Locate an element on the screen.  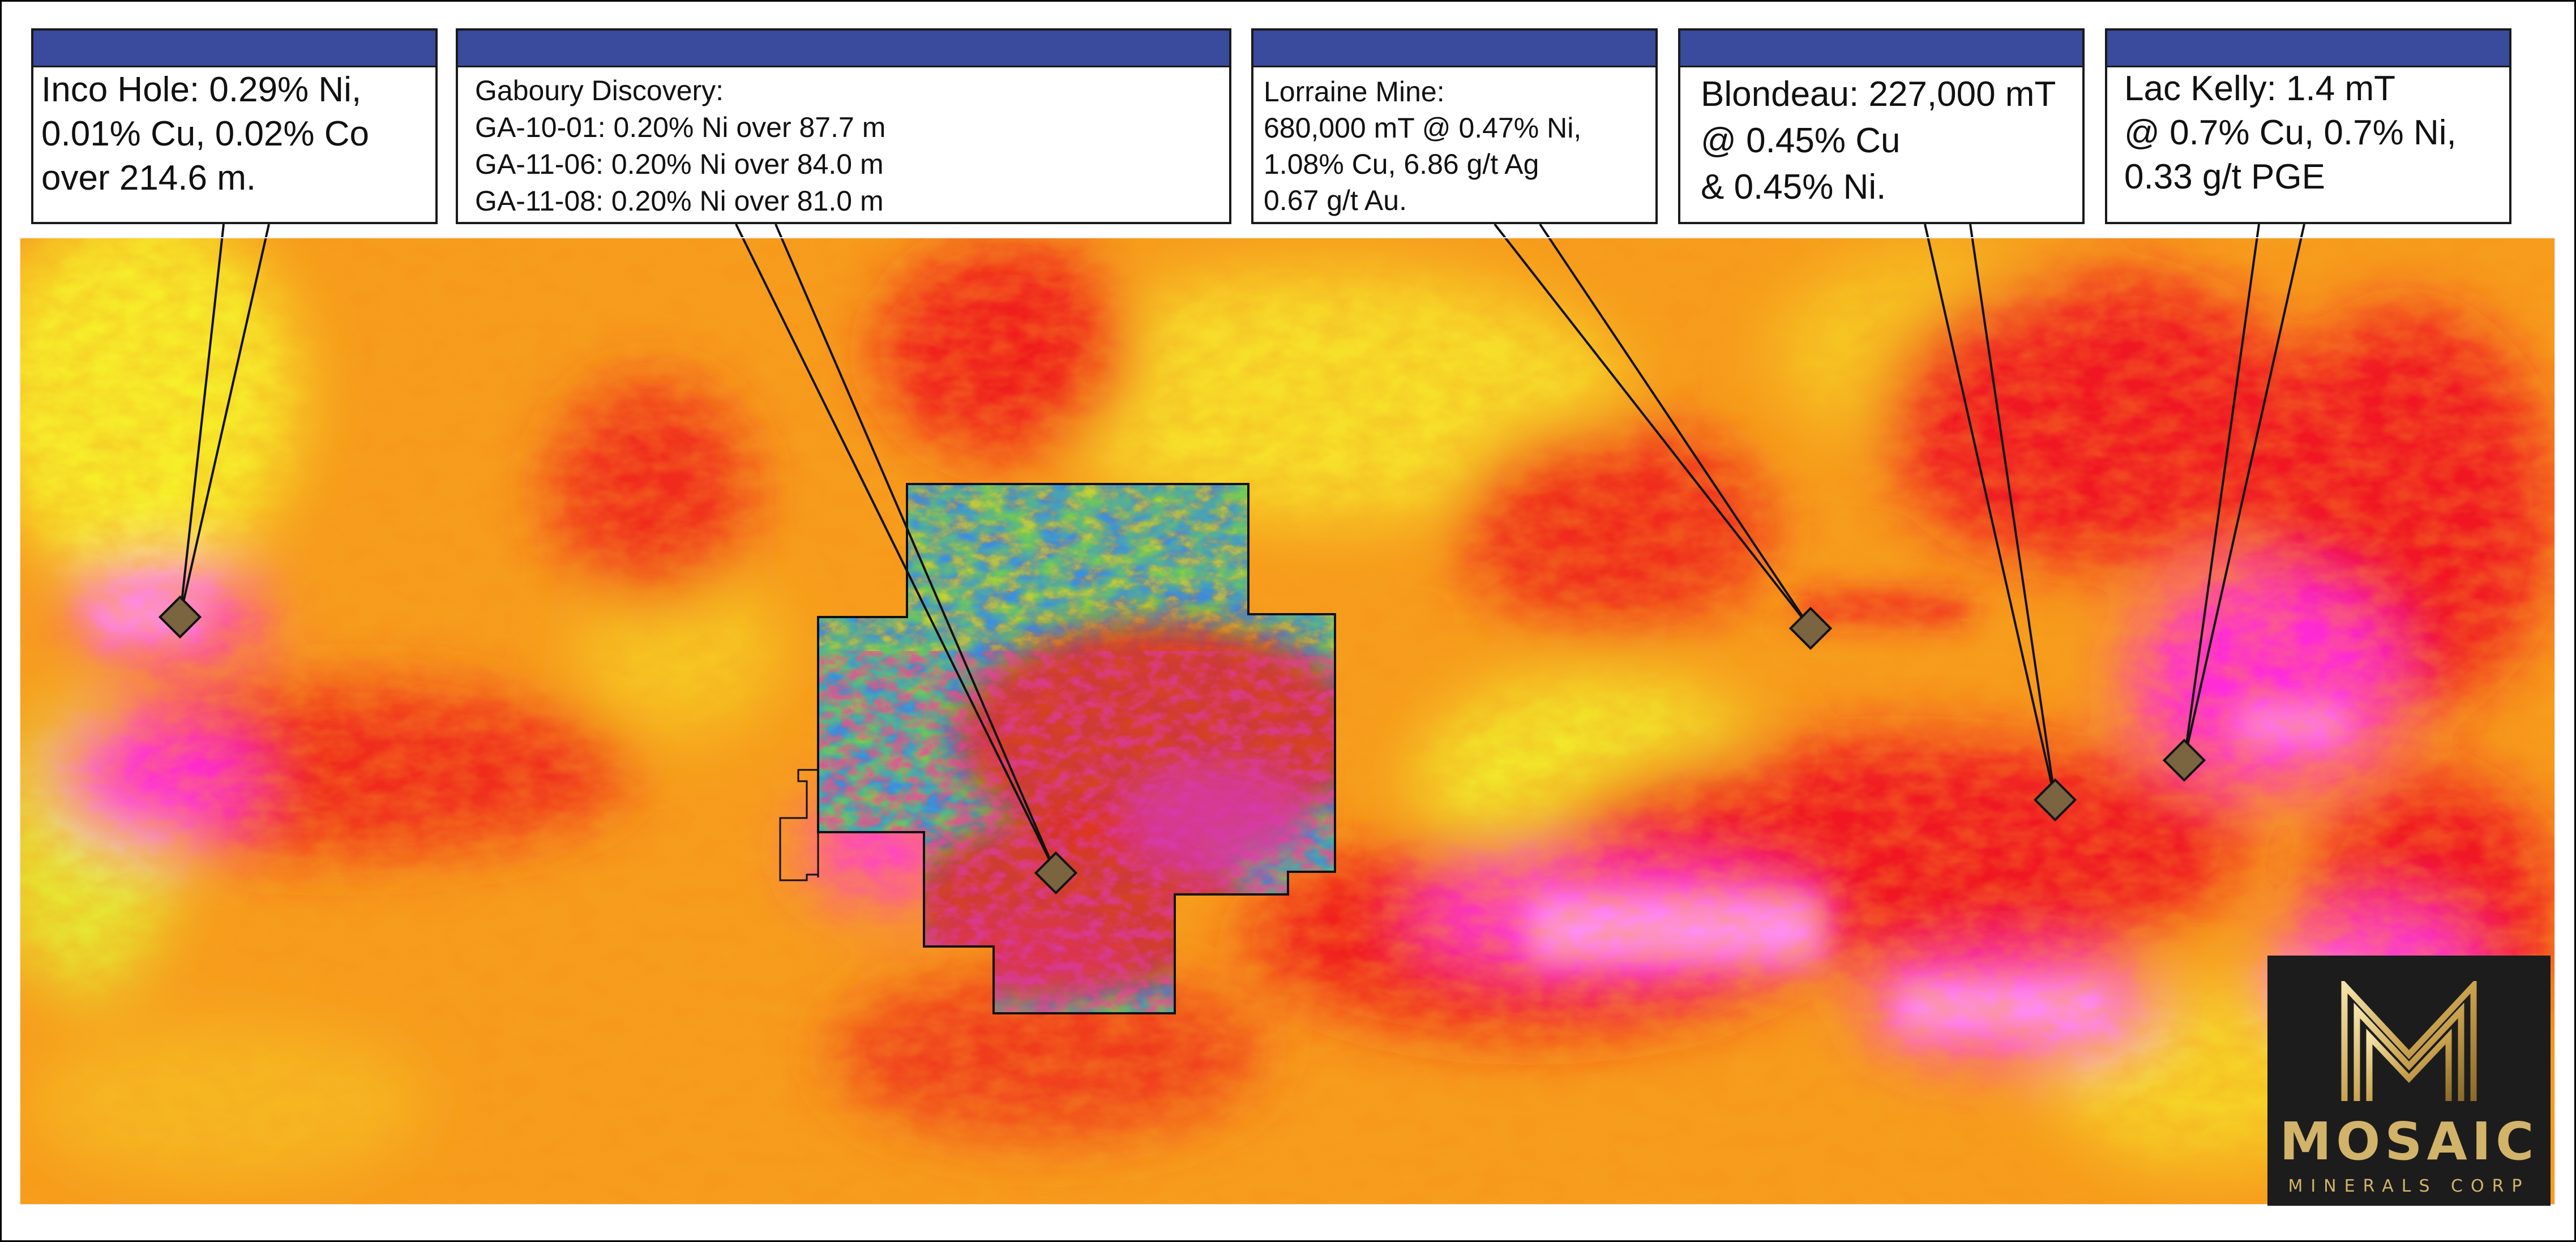
mosaic-logo: MOSAIC MINERALS CORP is located at coordinates (2409, 1081).